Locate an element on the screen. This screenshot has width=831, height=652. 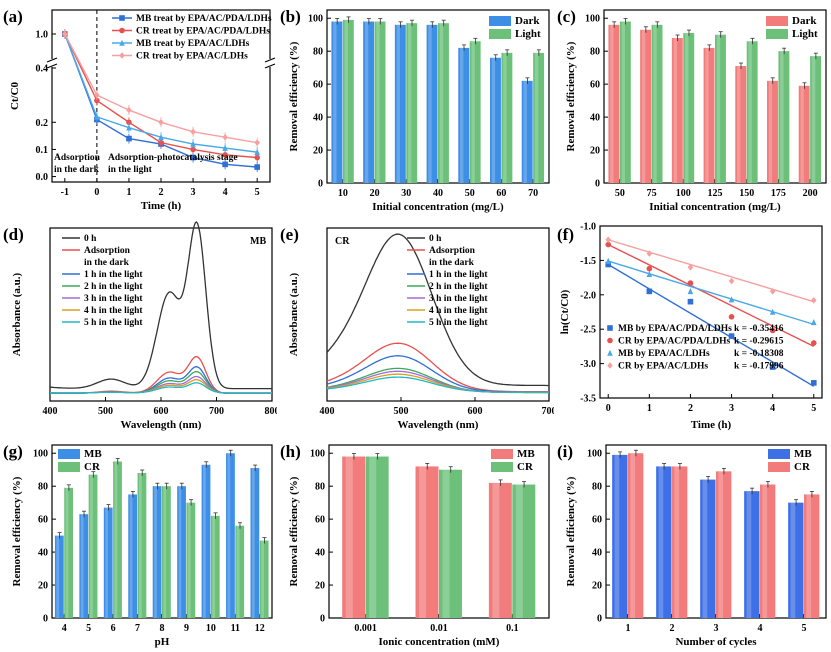
panel-label: (d) is located at coordinates (13, 234).